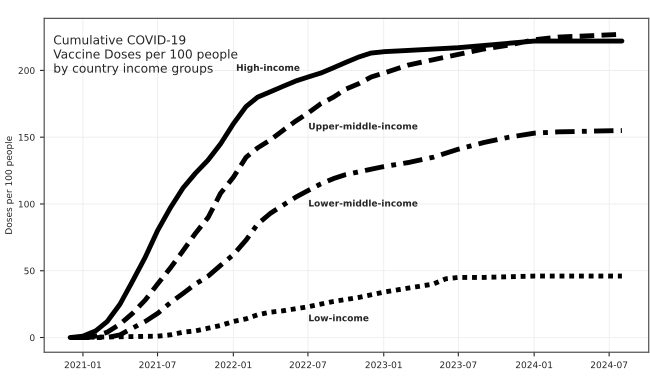  What do you see at coordinates (363, 127) in the screenshot?
I see `series-label: Upper-middle-income` at bounding box center [363, 127].